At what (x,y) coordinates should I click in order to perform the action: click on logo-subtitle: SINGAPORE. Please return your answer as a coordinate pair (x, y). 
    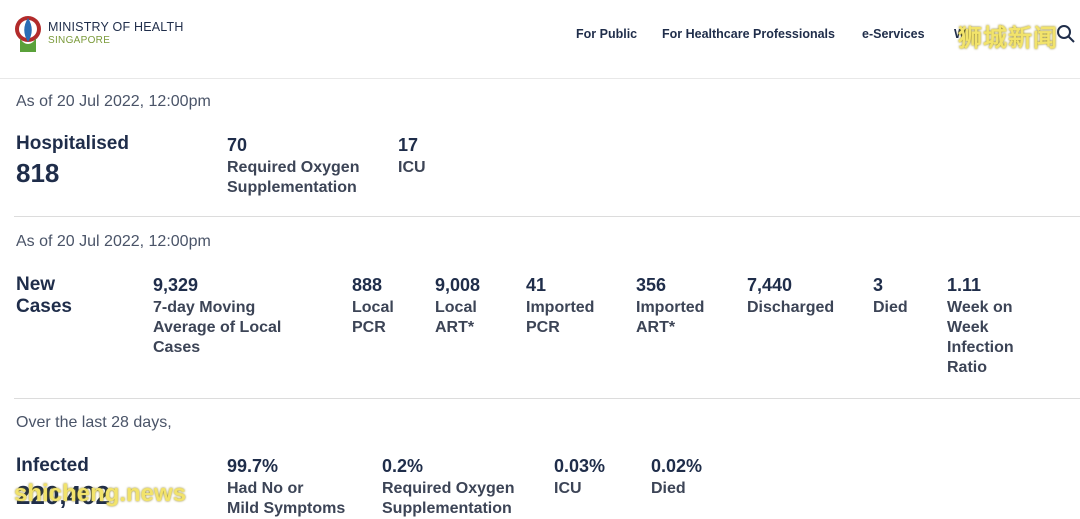
    Looking at the image, I should click on (79, 40).